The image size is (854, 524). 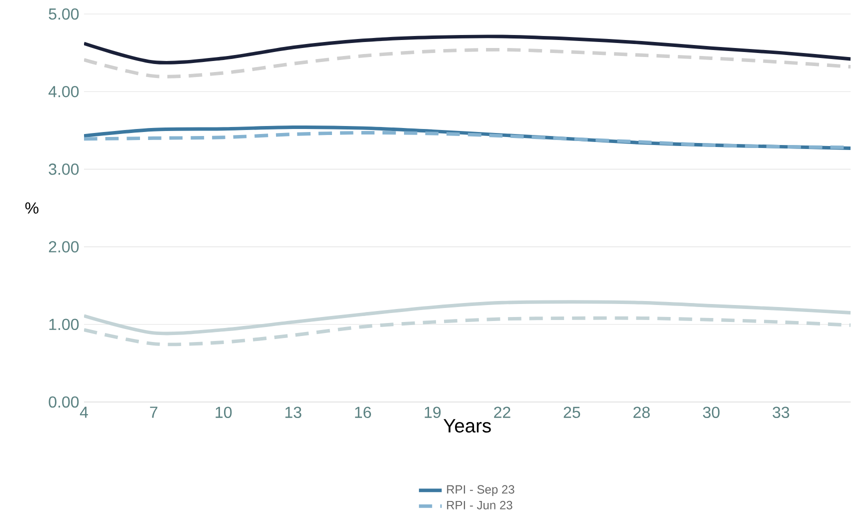 I want to click on x-tick-label: 33, so click(x=781, y=412).